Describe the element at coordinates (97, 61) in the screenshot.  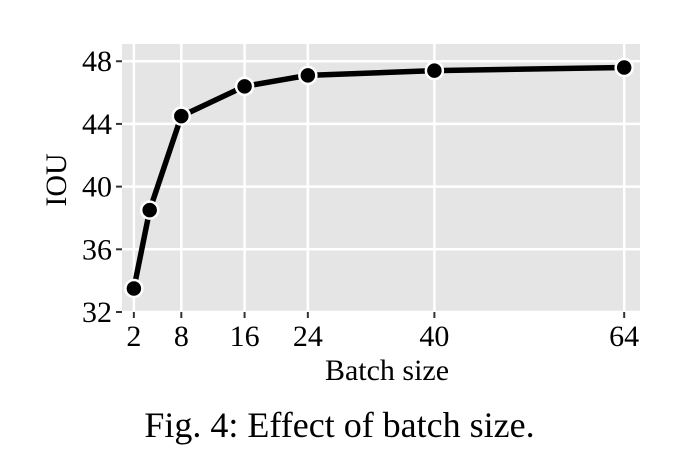
I see `y-tick-label: 48` at that location.